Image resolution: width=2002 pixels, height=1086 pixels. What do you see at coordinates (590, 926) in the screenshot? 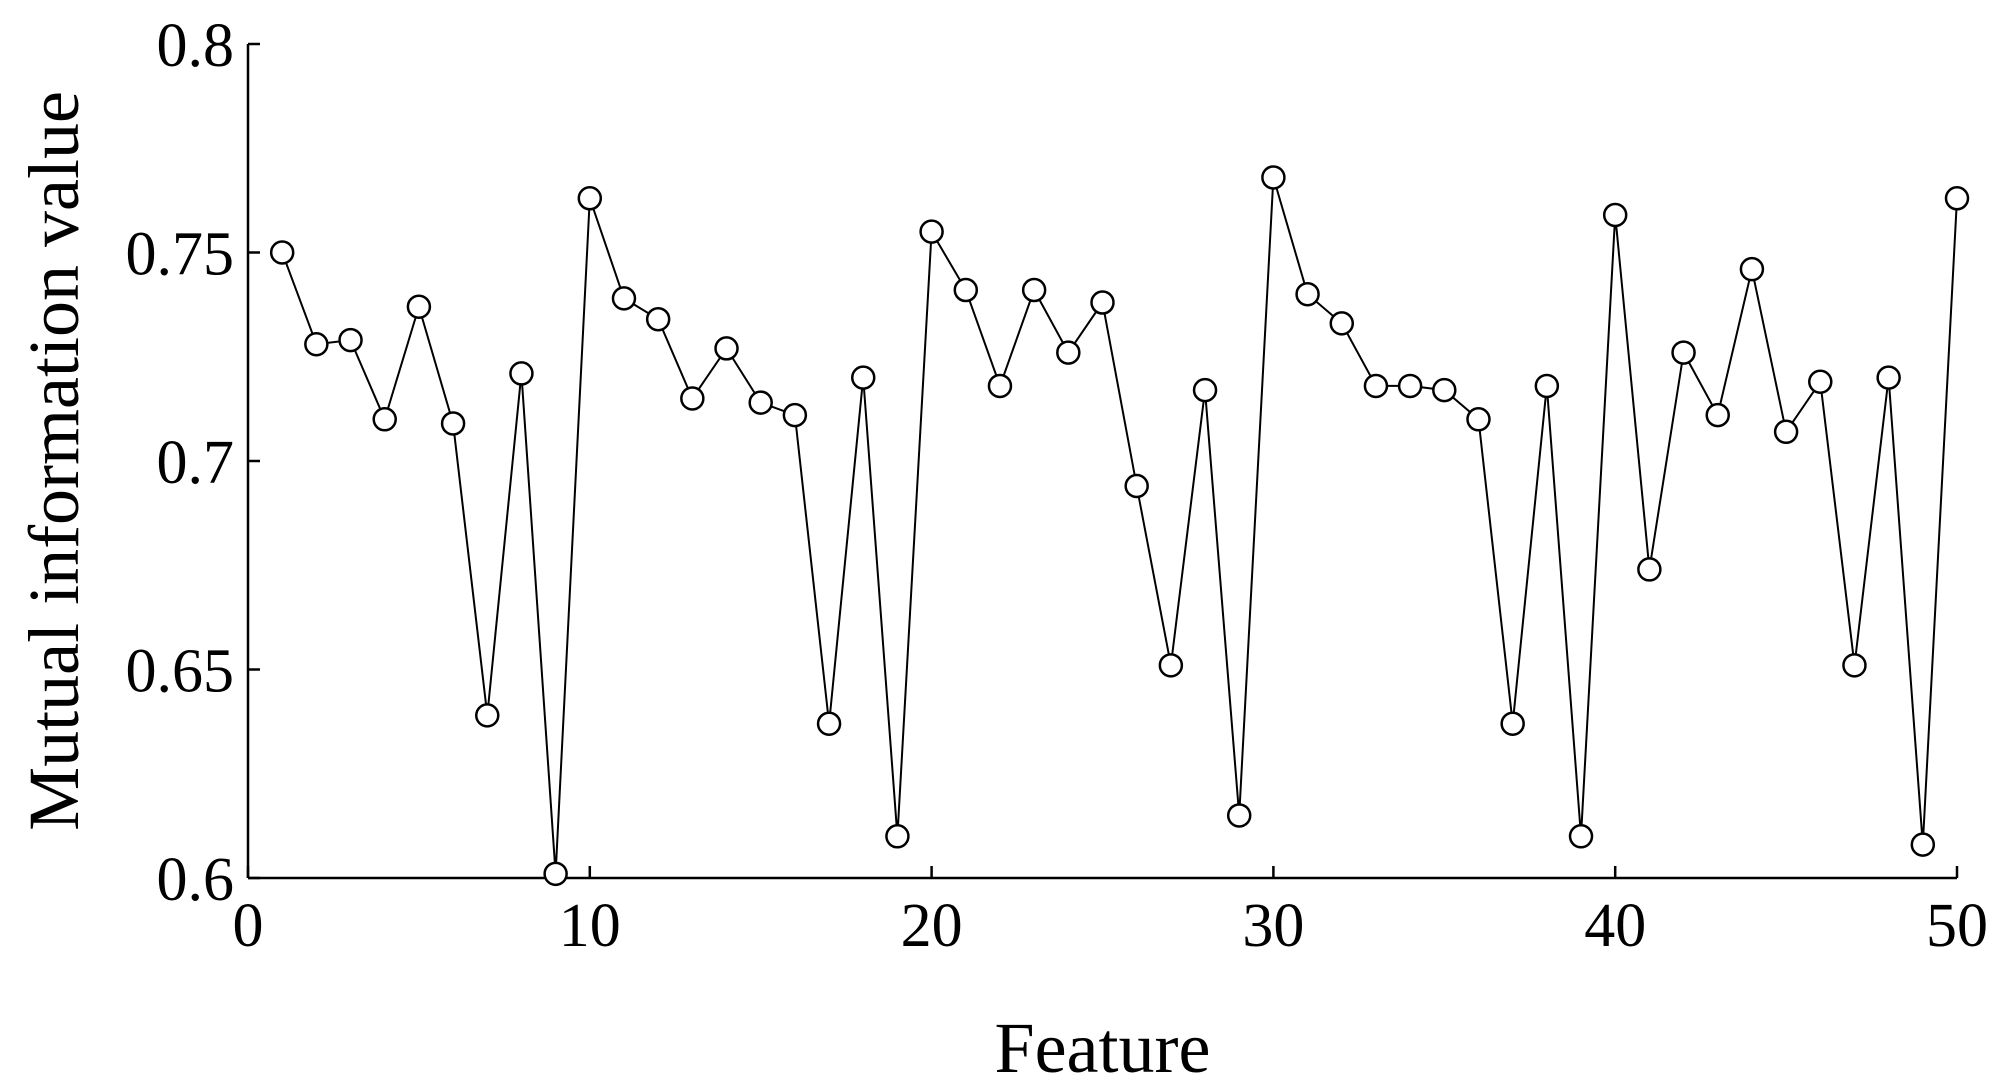
I see `x-tick-label: 10` at bounding box center [590, 926].